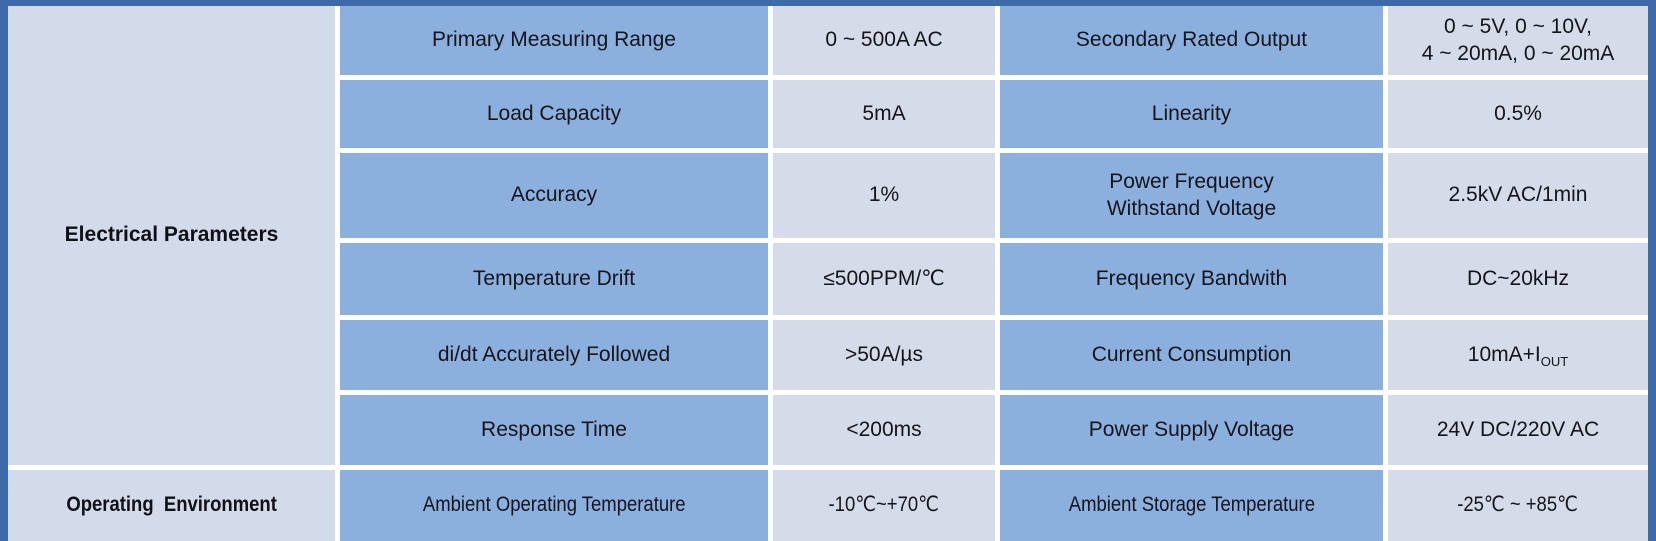 Image resolution: width=1656 pixels, height=541 pixels. I want to click on param-cell-ambient-storage-temperature: Ambient Storage Temperature, so click(1191, 505).